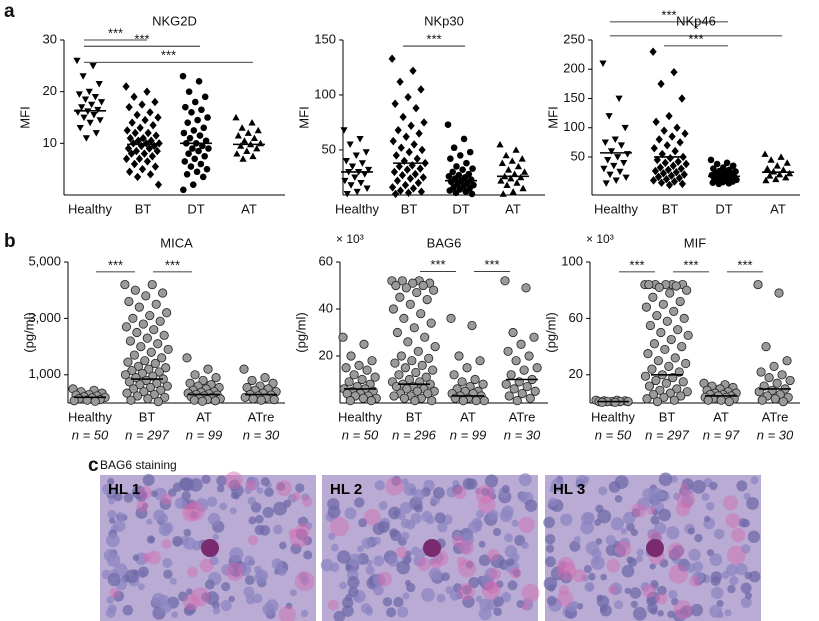 The image size is (819, 621). I want to click on x-tick-label: ATre, so click(775, 416).